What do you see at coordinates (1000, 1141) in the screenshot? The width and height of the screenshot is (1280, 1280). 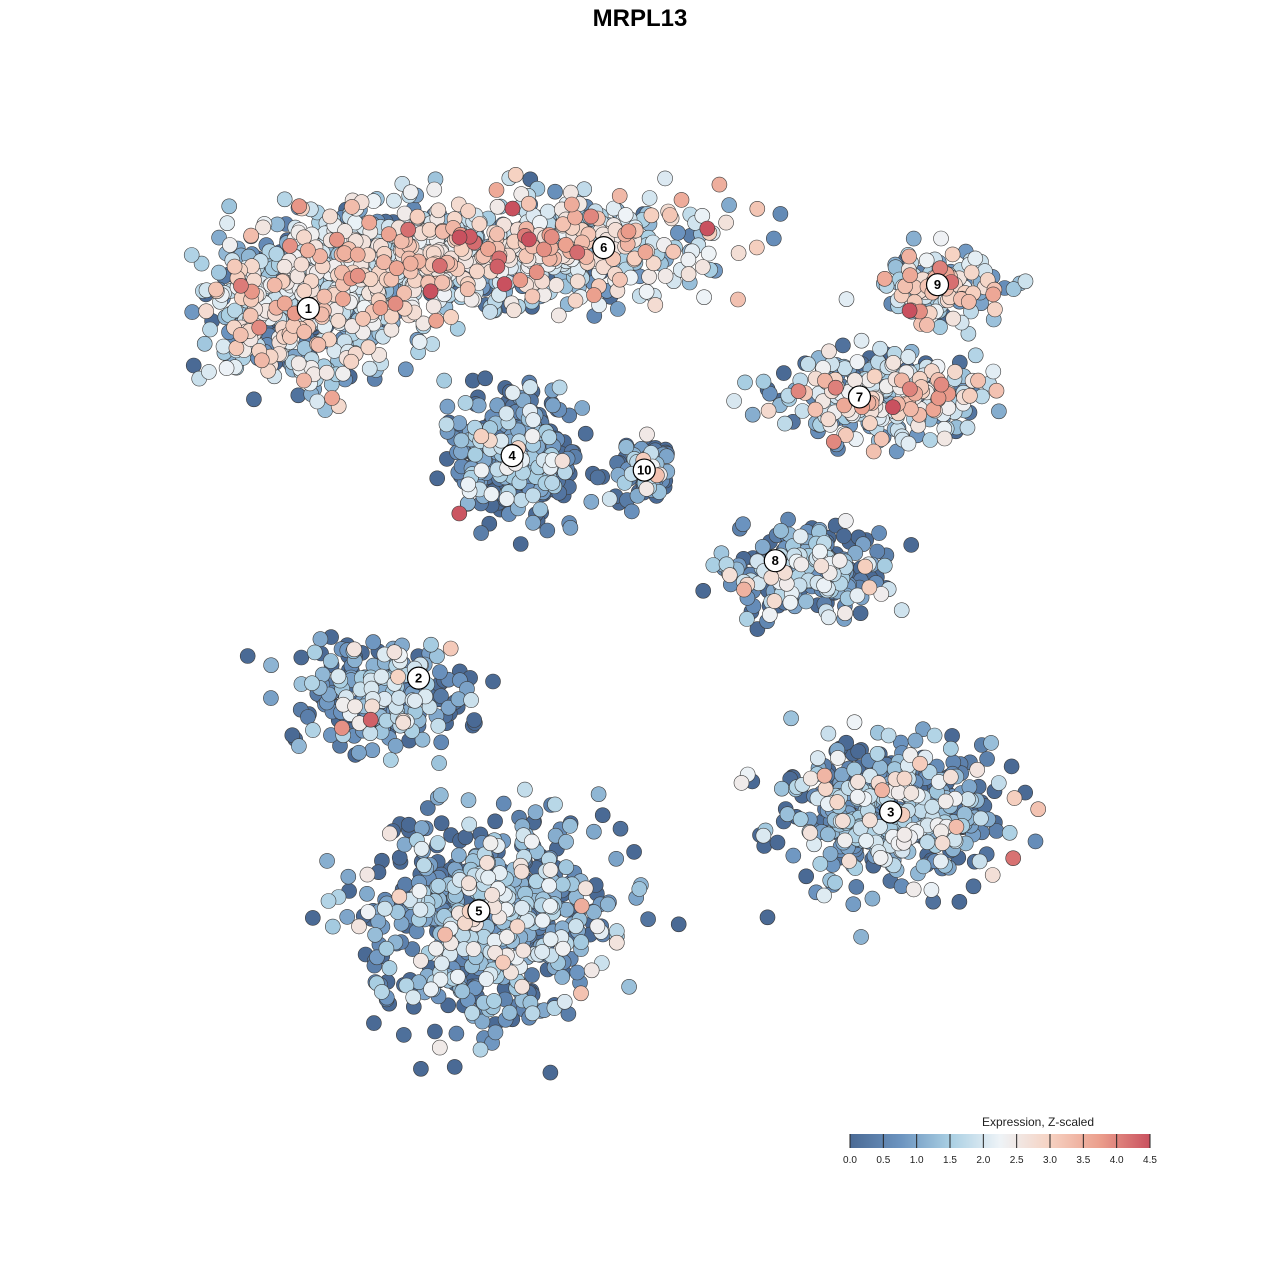 I see `legend-colorbar` at bounding box center [1000, 1141].